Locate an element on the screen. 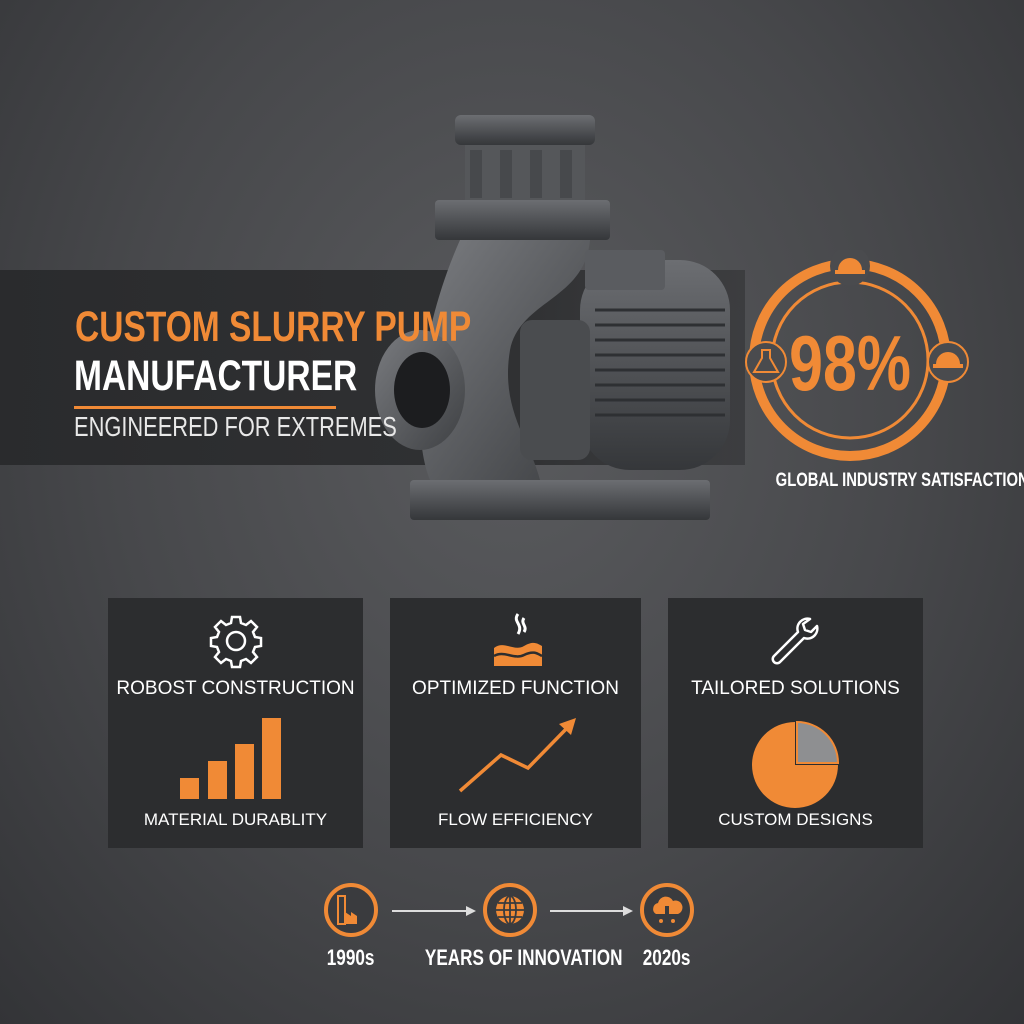  card-subtitle: FLOW EFFICIENCY is located at coordinates (515, 819).